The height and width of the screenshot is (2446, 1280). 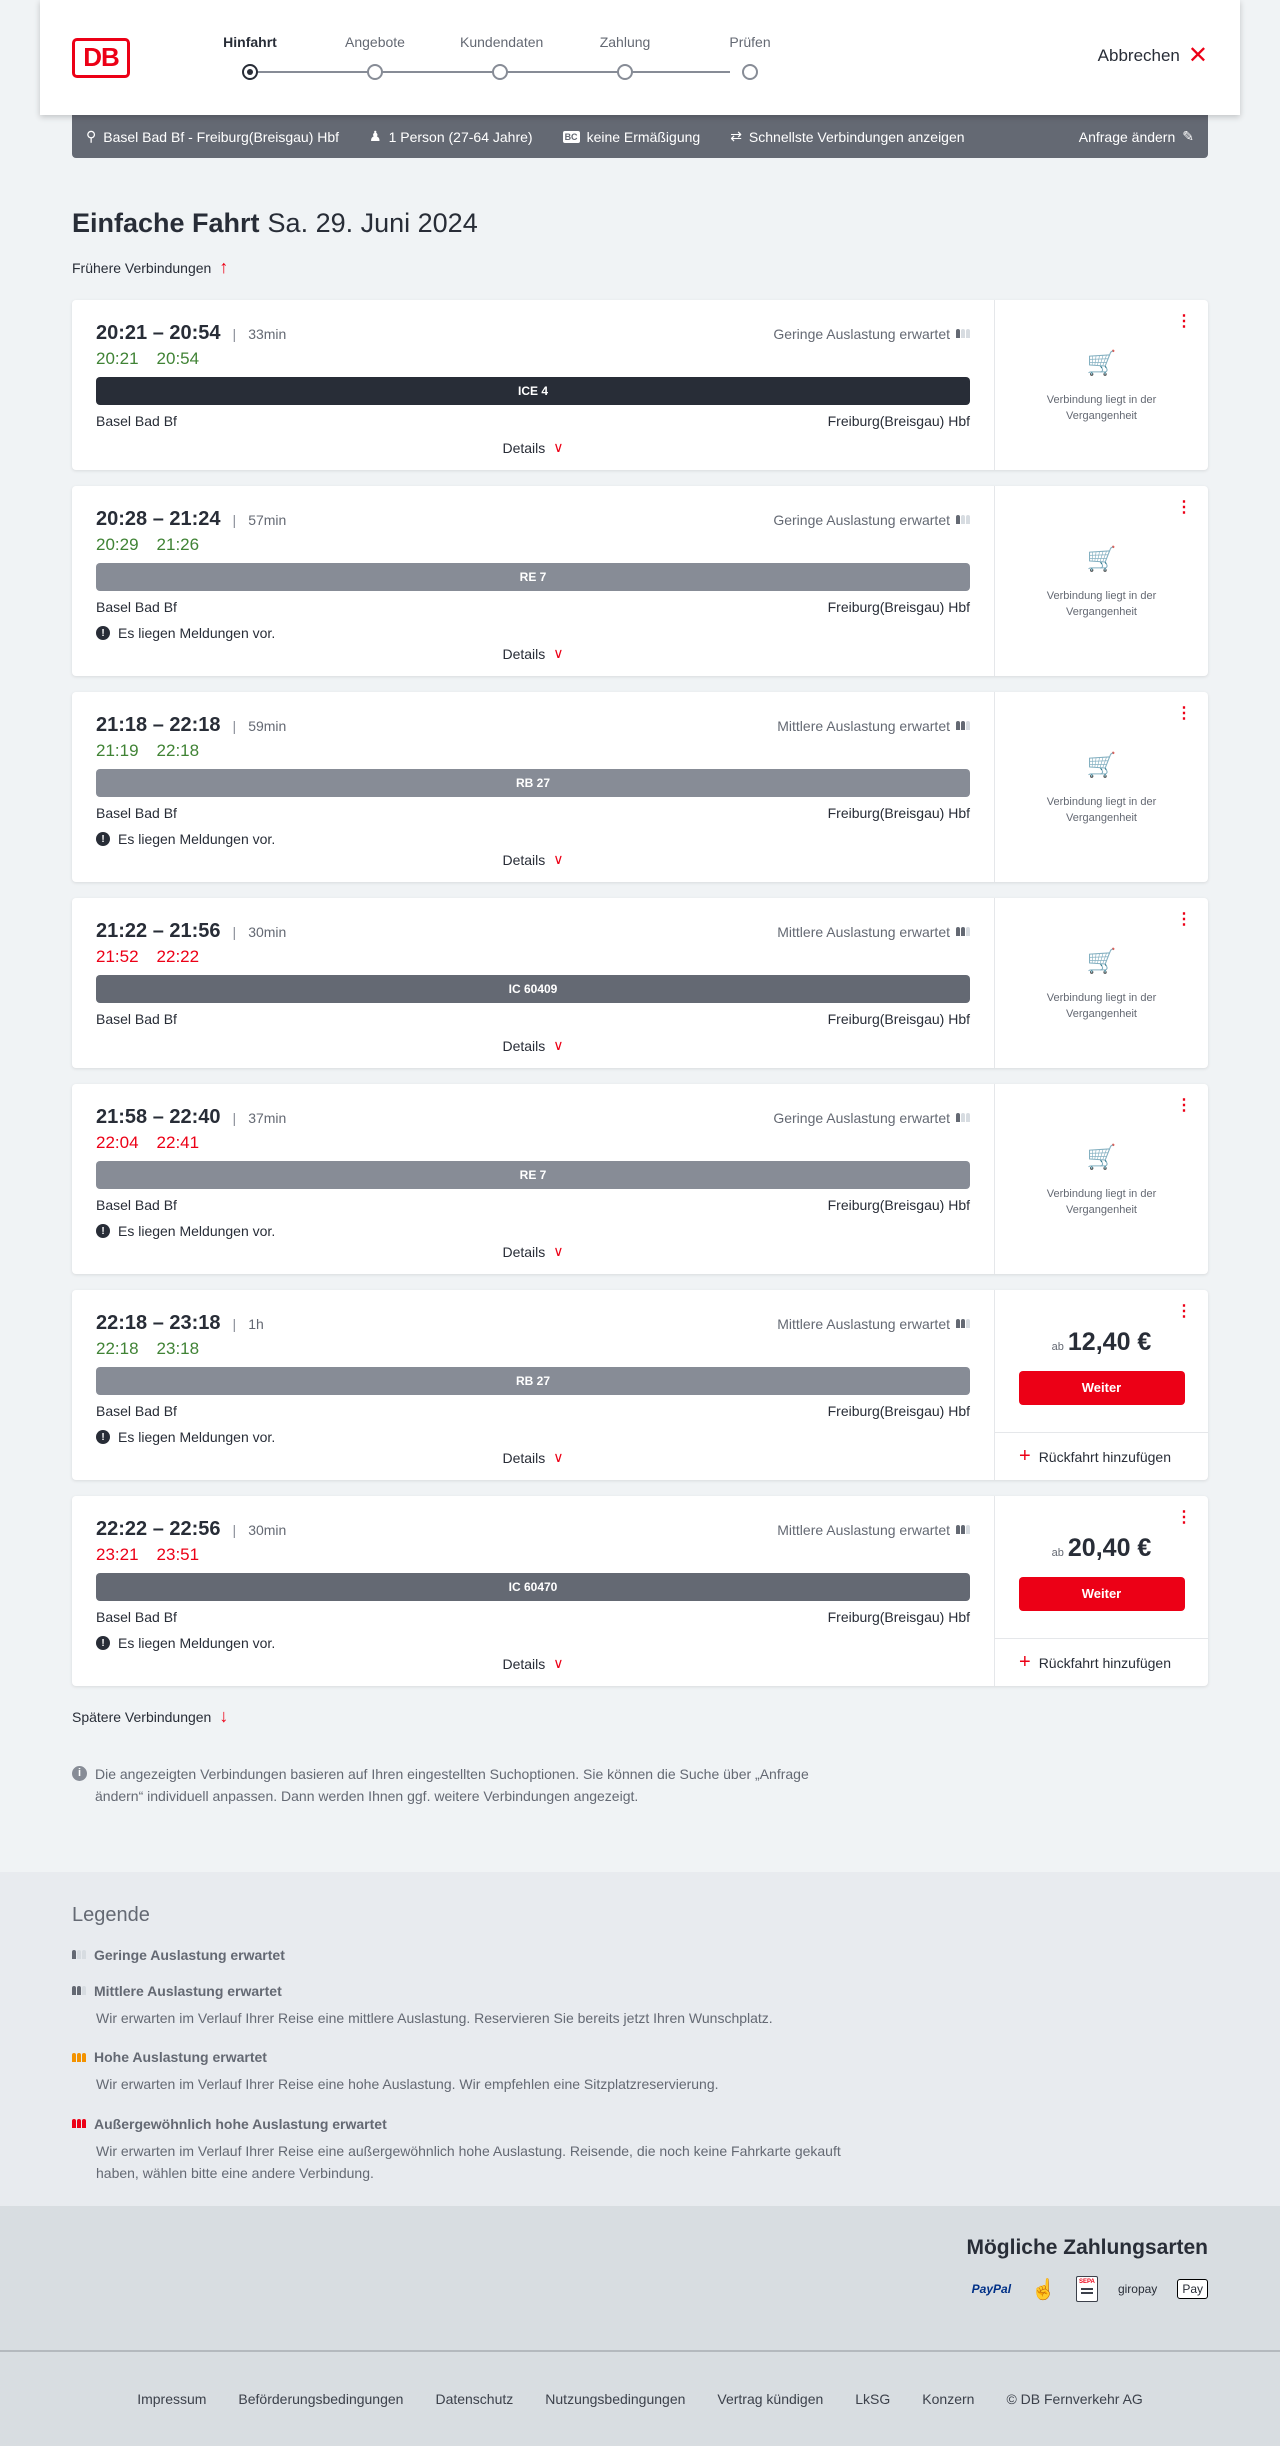 What do you see at coordinates (375, 57) in the screenshot?
I see `step-angebote: Angebote` at bounding box center [375, 57].